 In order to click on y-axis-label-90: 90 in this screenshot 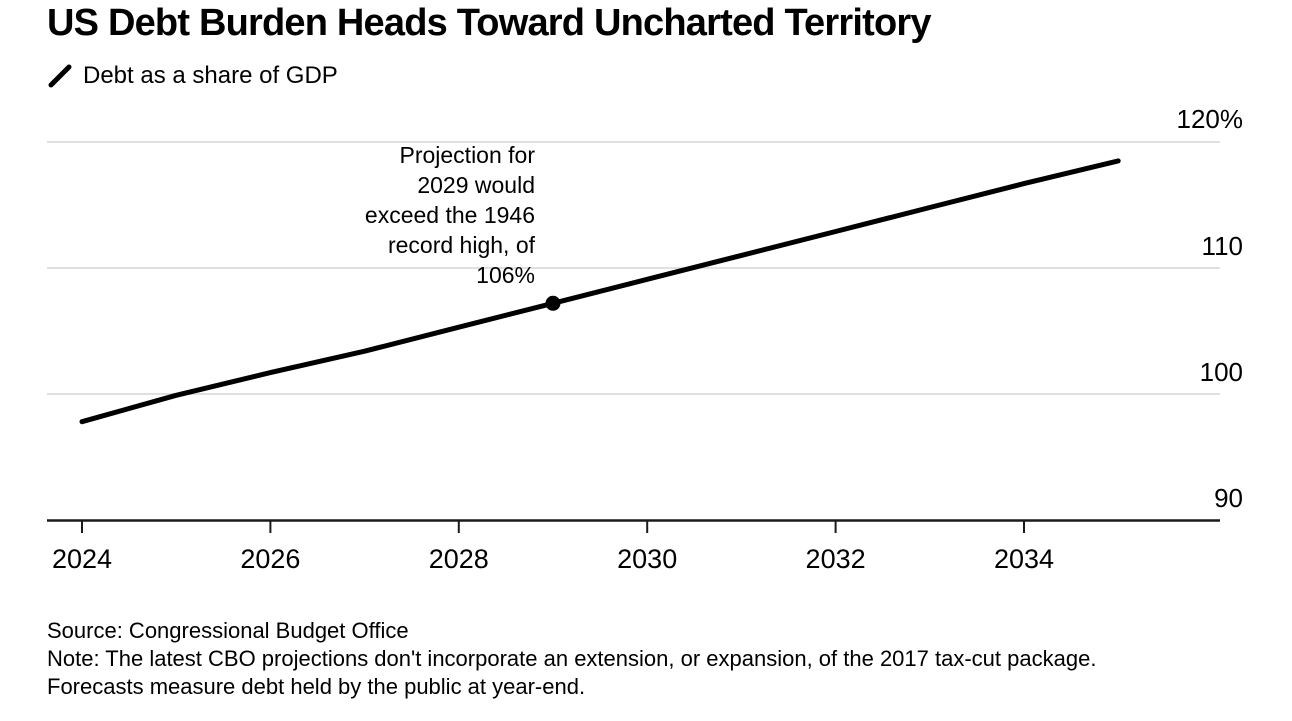, I will do `click(1228, 498)`.